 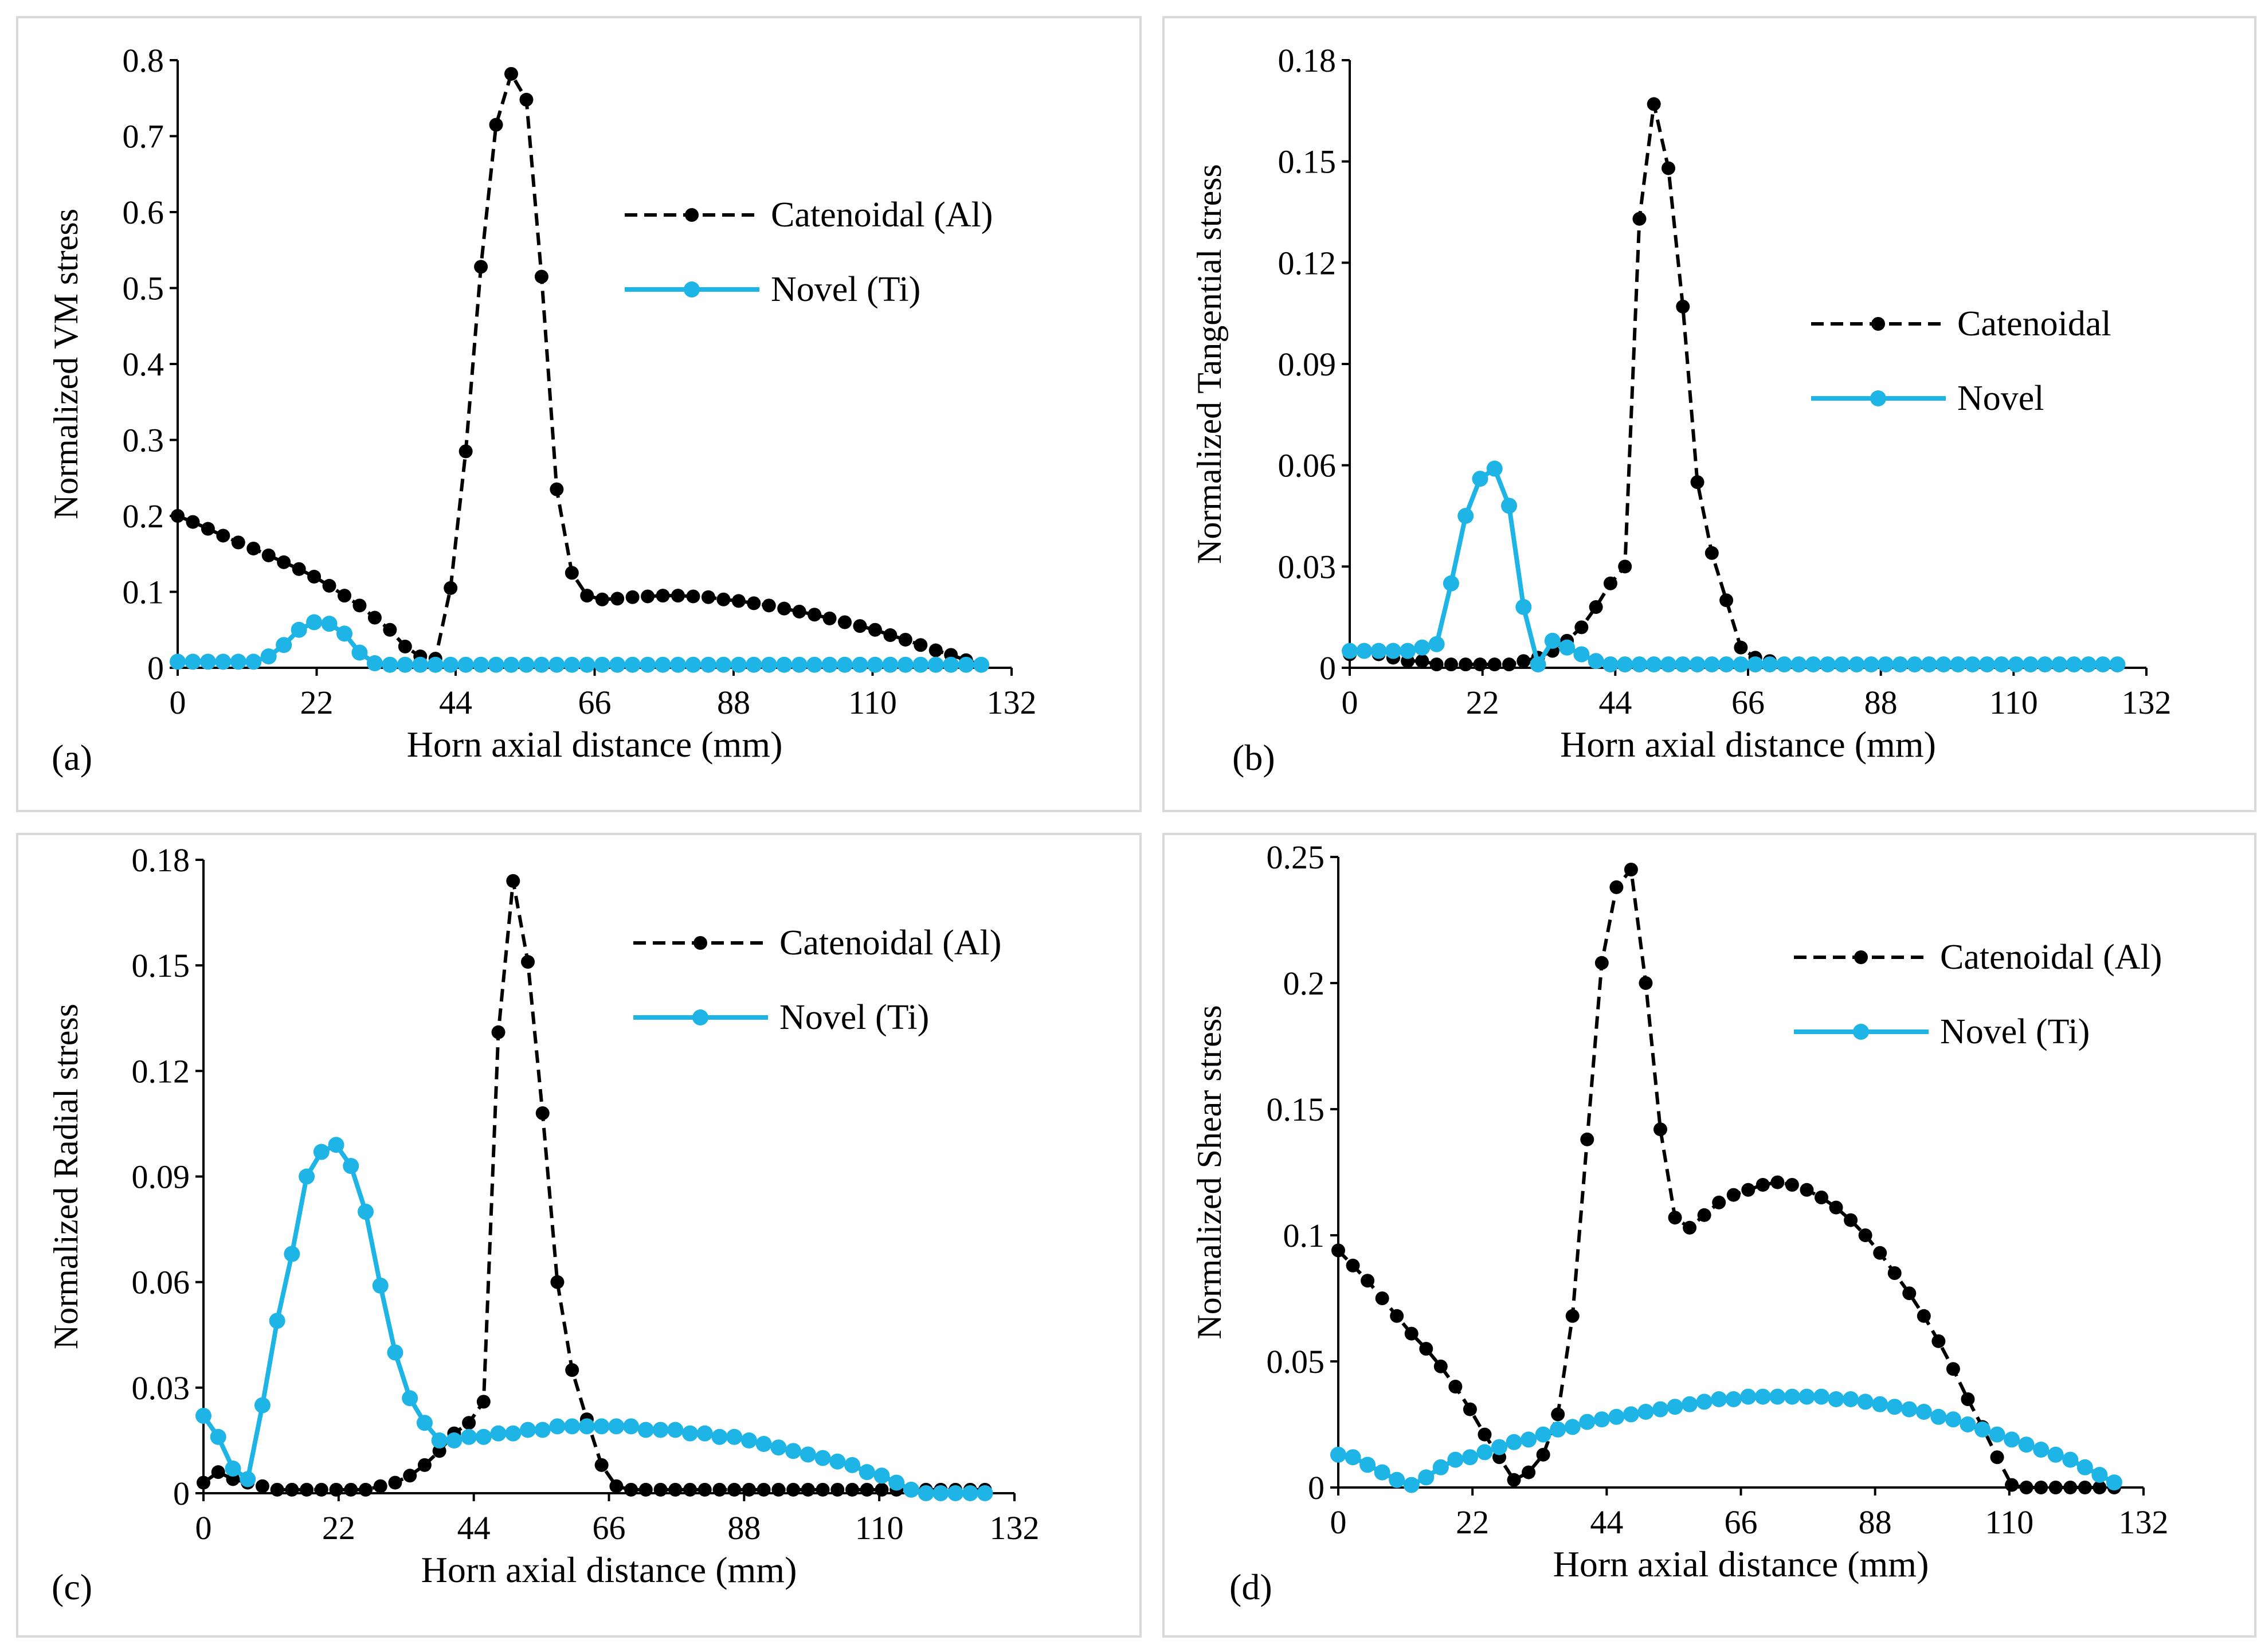 What do you see at coordinates (1296, 857) in the screenshot?
I see `y-tick-label: 0.25` at bounding box center [1296, 857].